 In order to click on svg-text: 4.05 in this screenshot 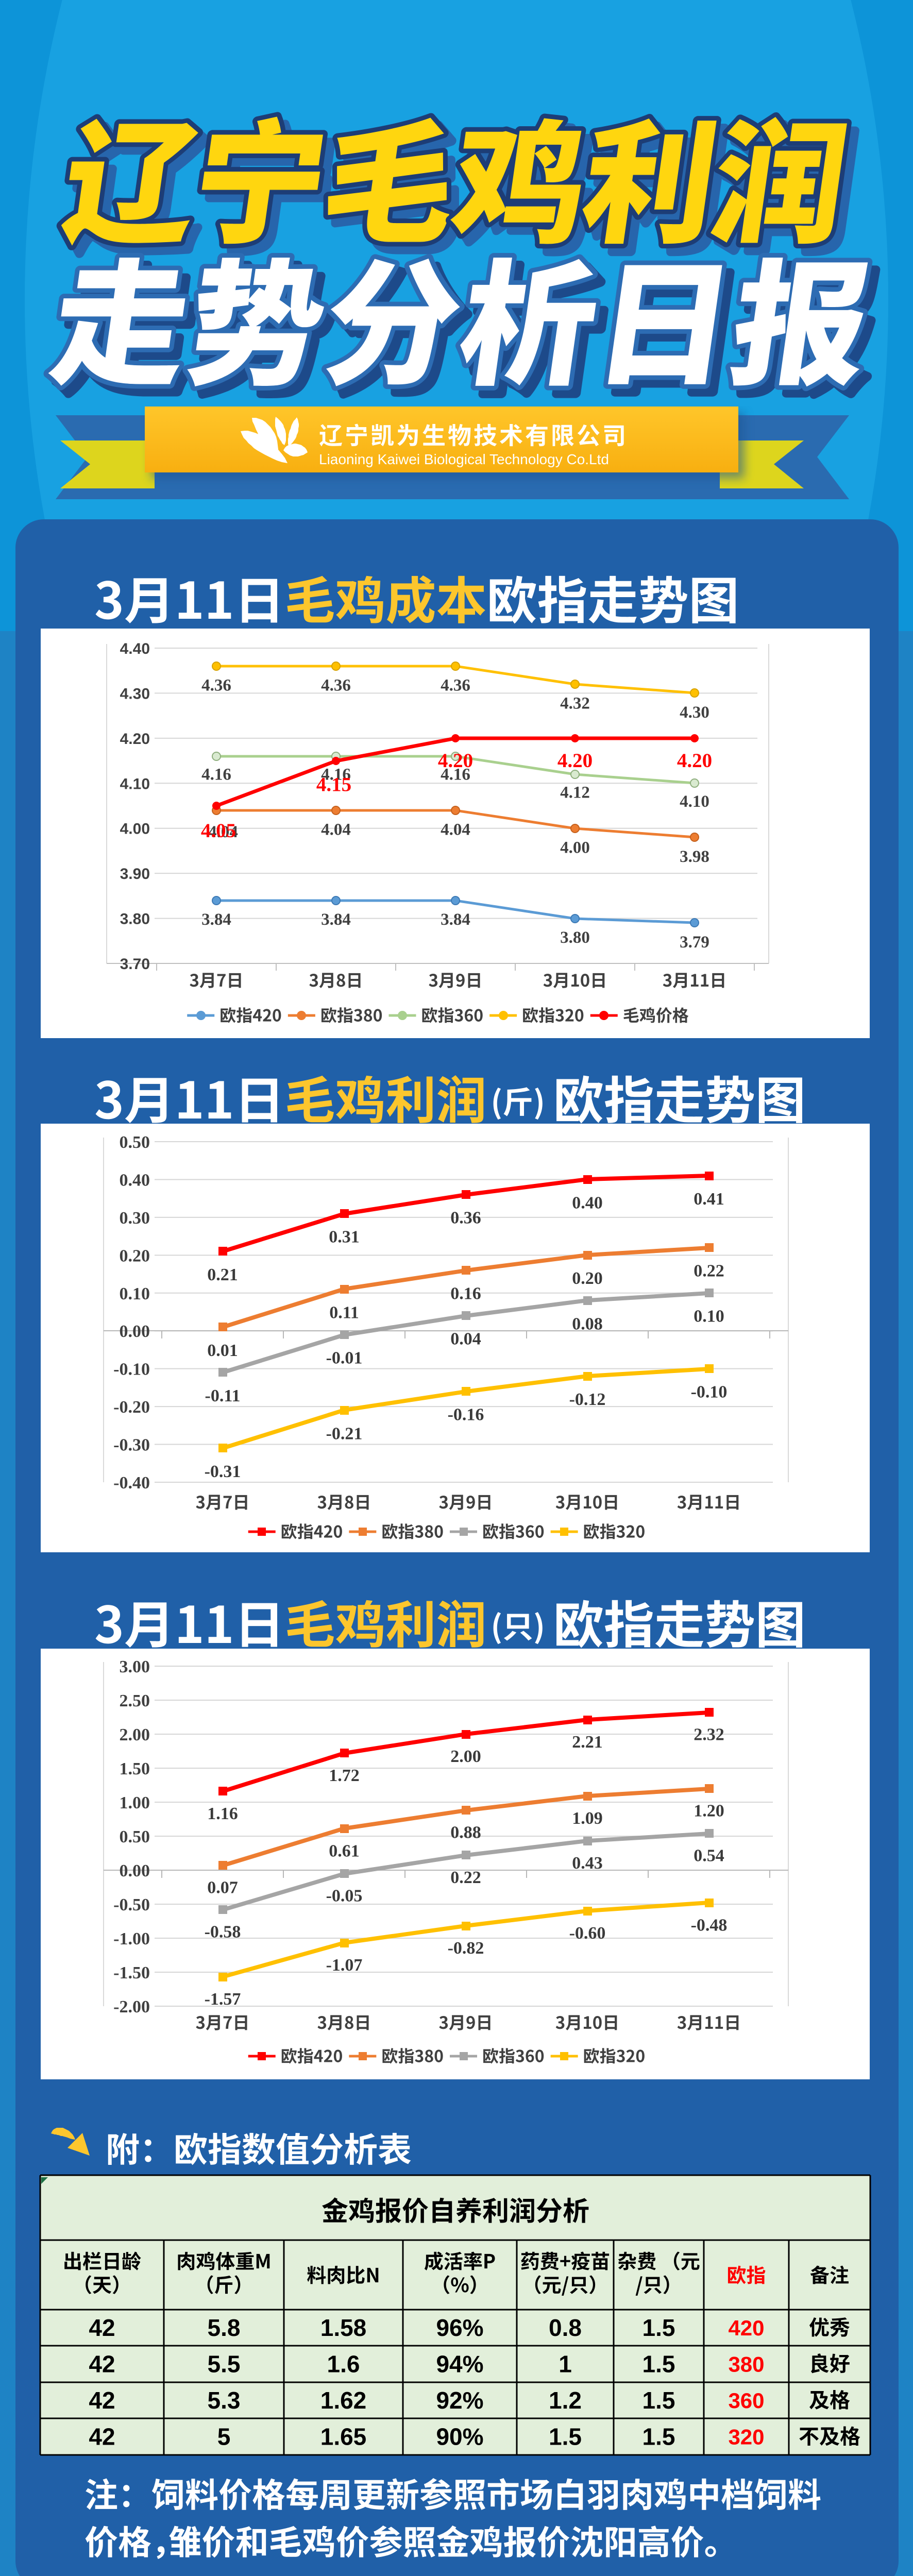, I will do `click(219, 831)`.